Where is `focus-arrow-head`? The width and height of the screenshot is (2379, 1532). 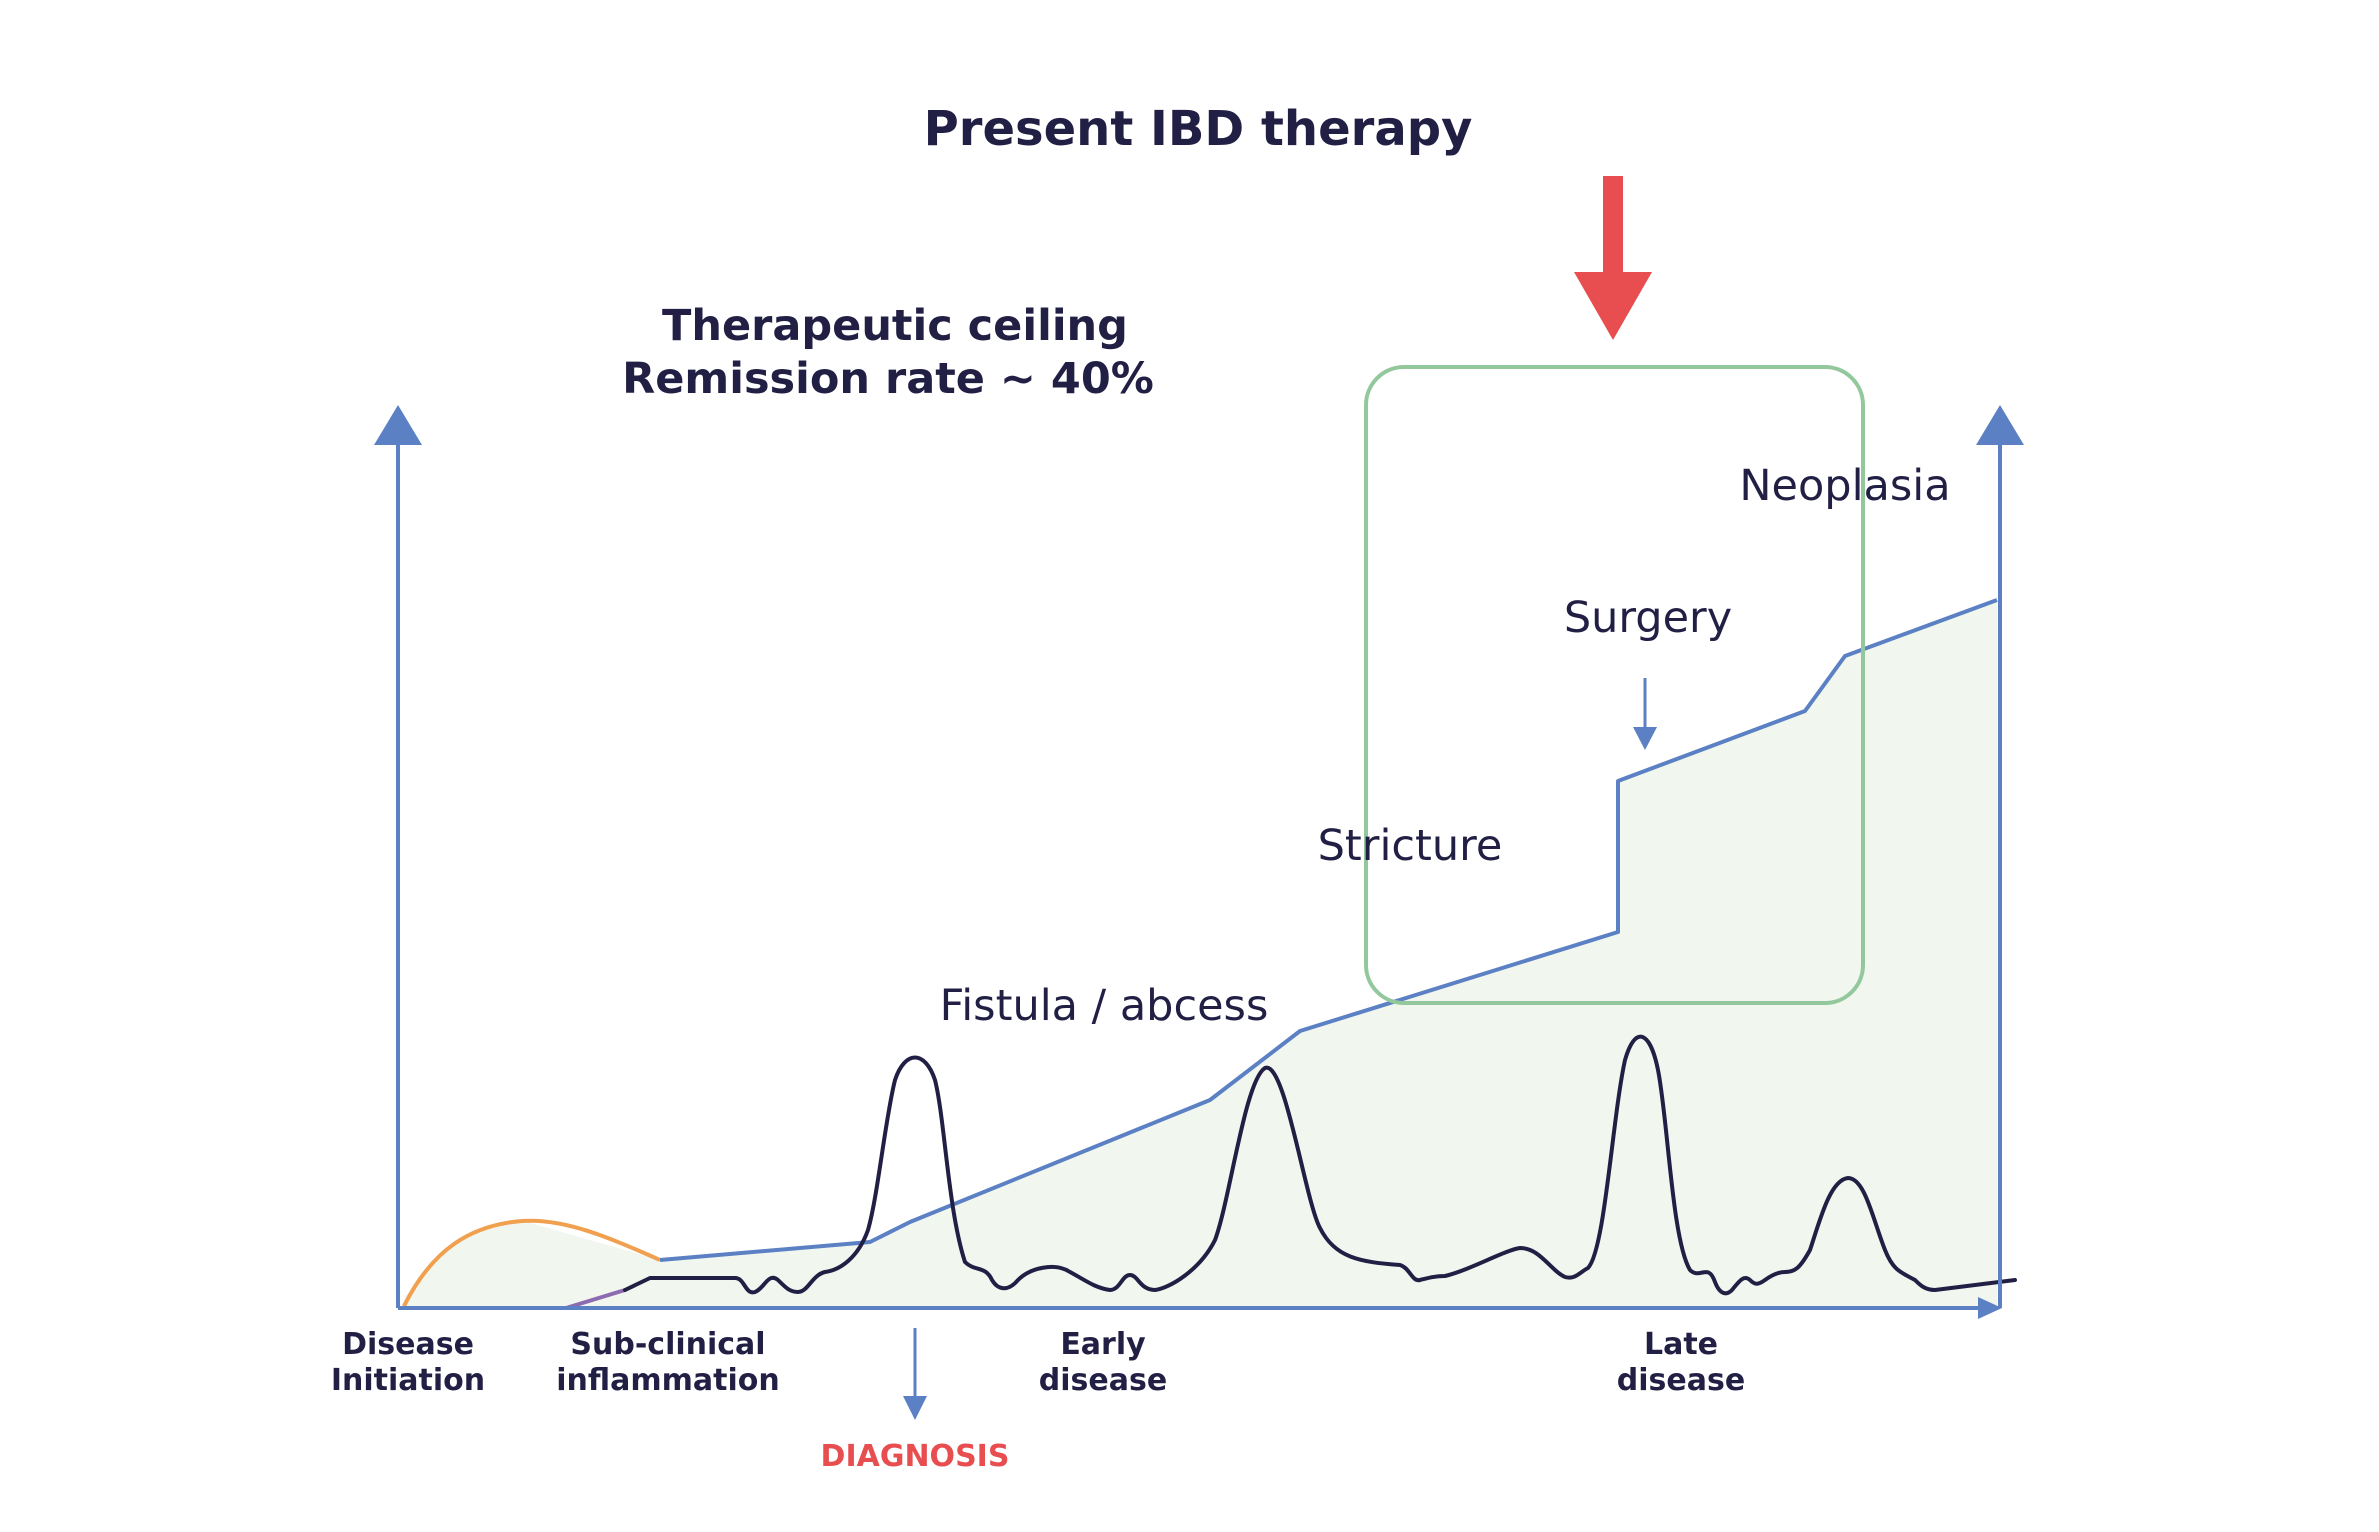
focus-arrow-head is located at coordinates (1613, 306).